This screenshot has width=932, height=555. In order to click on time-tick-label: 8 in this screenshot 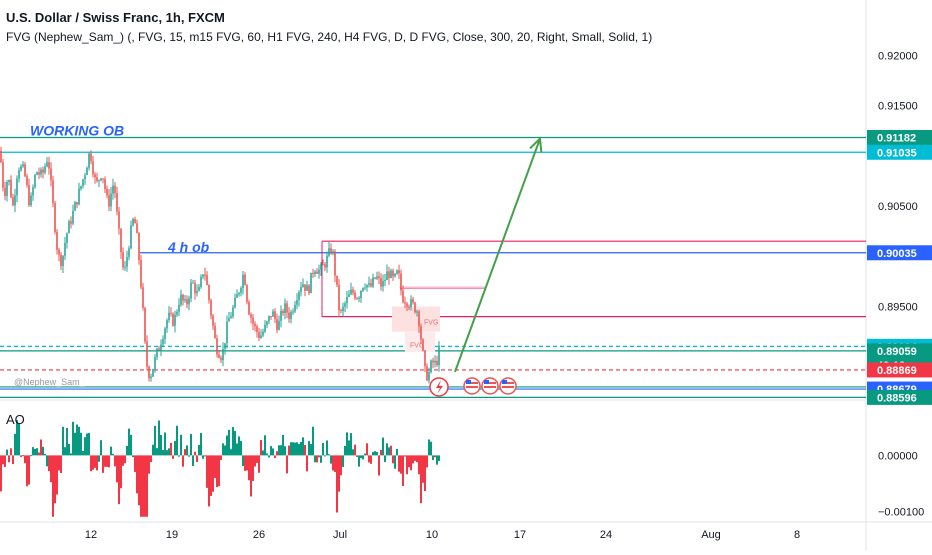, I will do `click(797, 535)`.